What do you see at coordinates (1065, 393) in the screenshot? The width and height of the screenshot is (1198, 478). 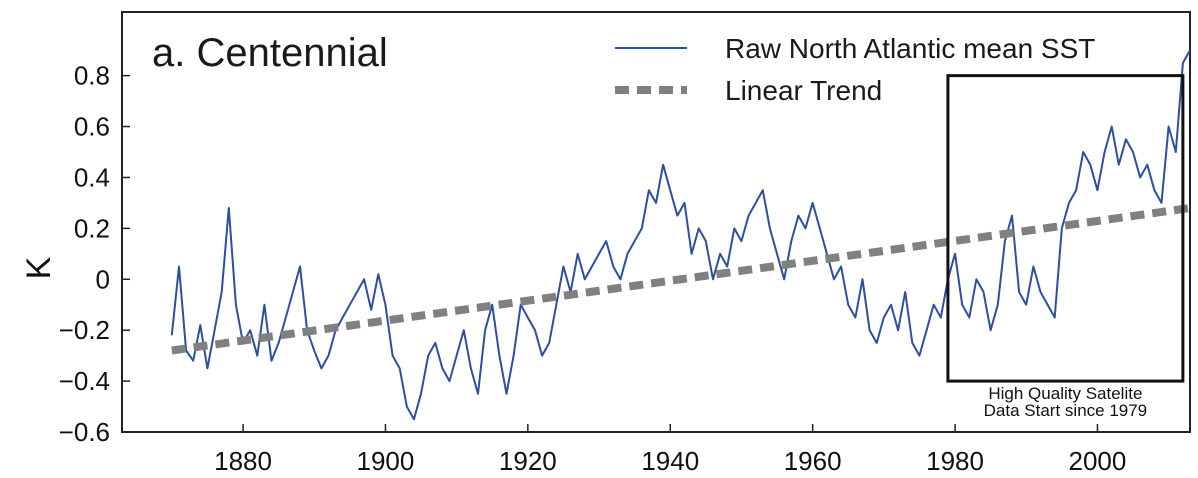 I see `annotation-text: High Quality Satelite` at bounding box center [1065, 393].